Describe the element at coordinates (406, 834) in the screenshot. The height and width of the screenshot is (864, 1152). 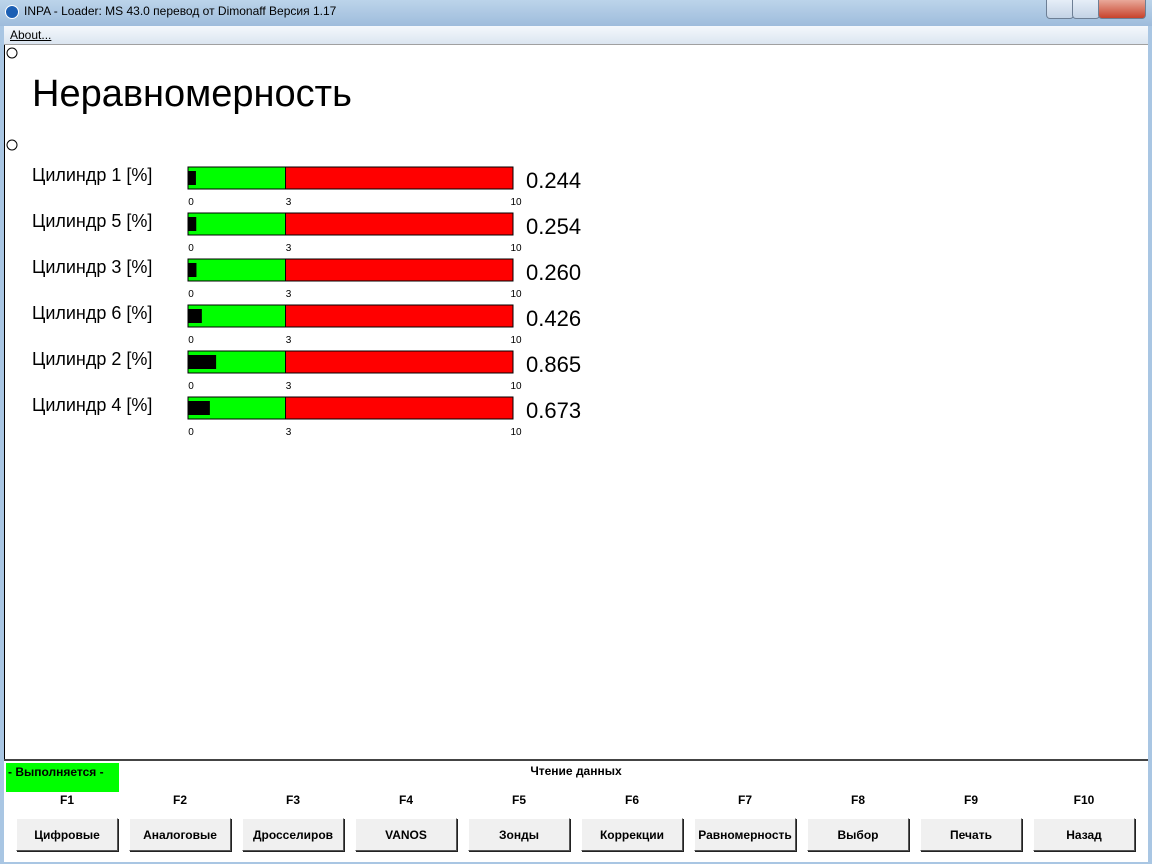
I see `function-button: VANOS` at that location.